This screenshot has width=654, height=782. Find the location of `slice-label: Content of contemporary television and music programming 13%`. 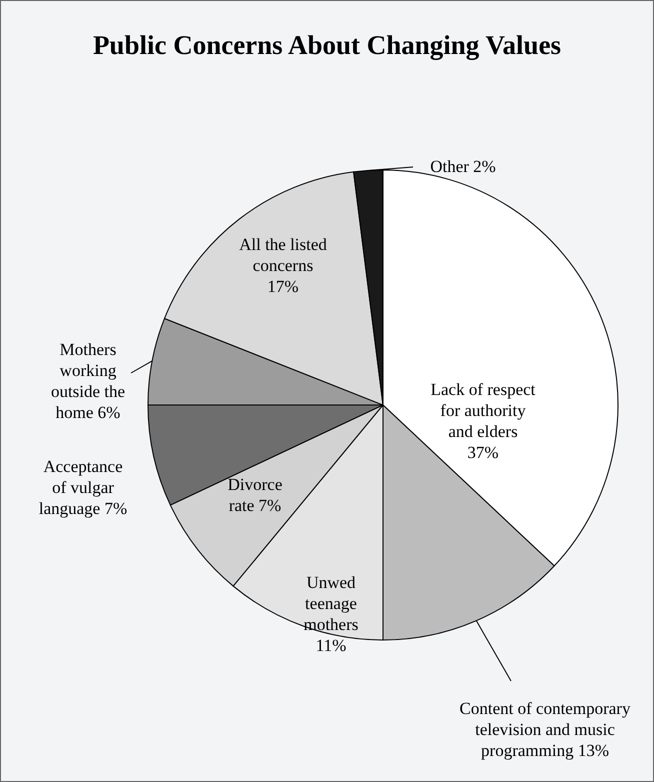

slice-label: Content of contemporary television and music programming 13% is located at coordinates (545, 729).